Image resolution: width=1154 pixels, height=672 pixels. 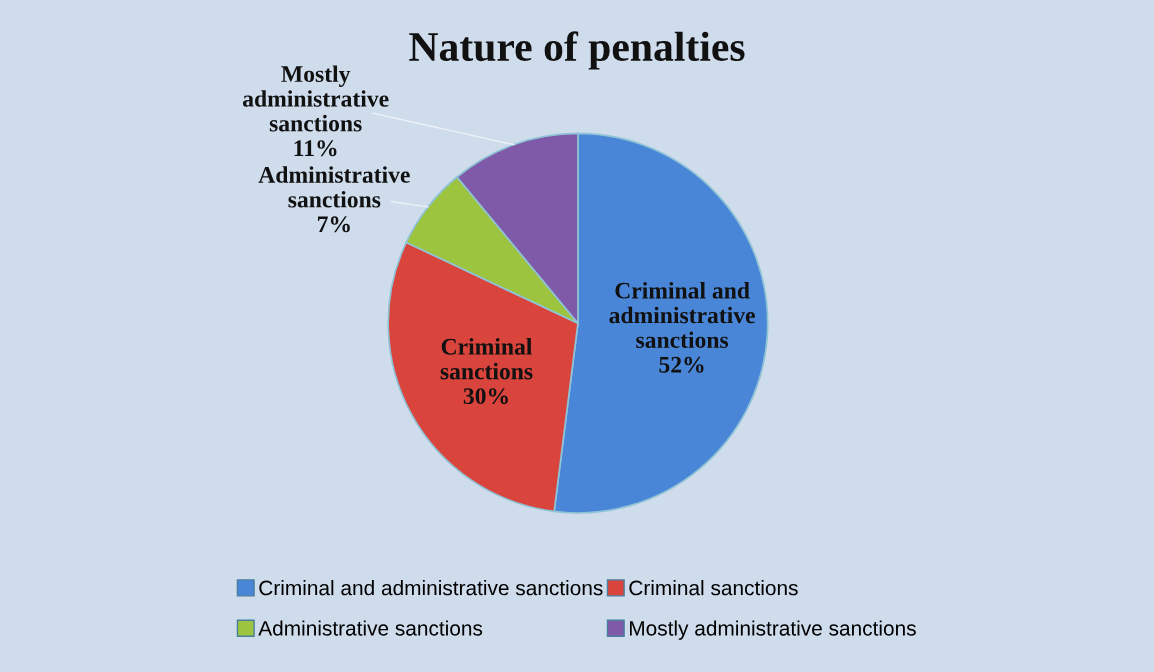 What do you see at coordinates (334, 199) in the screenshot?
I see `data-label: Administrative sanctions 7%` at bounding box center [334, 199].